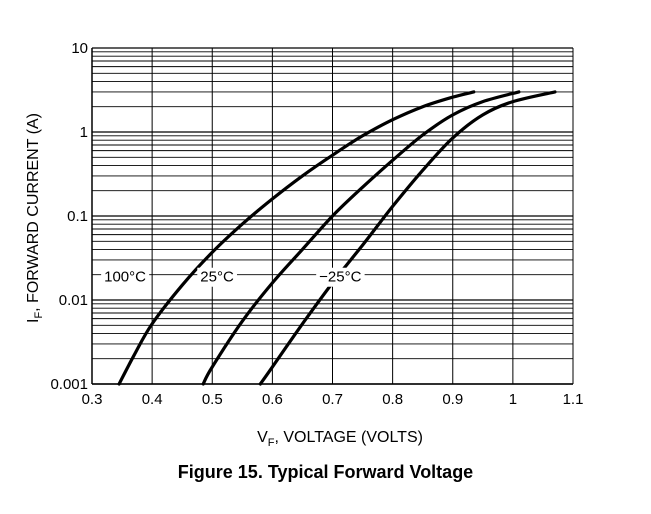 The height and width of the screenshot is (514, 651). I want to click on curve-labels: 100°C 25°C −25°C, so click(233, 277).